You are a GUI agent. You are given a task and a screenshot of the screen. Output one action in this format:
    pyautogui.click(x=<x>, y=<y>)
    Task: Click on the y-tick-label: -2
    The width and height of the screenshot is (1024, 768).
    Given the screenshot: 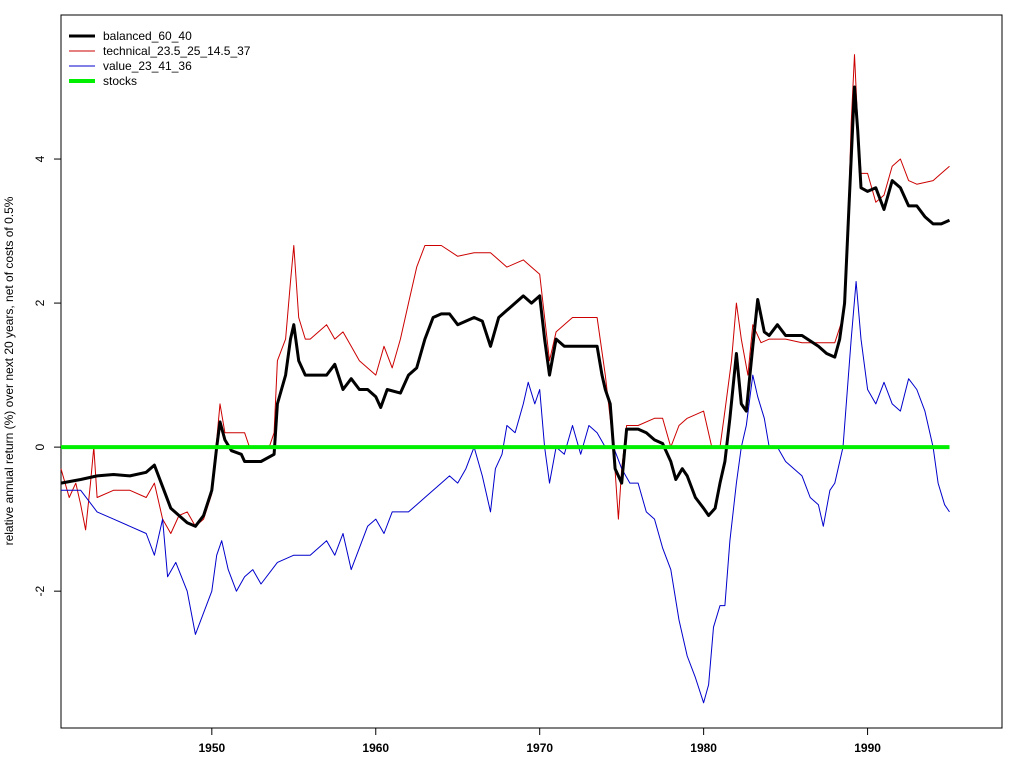 What is the action you would take?
    pyautogui.click(x=40, y=591)
    